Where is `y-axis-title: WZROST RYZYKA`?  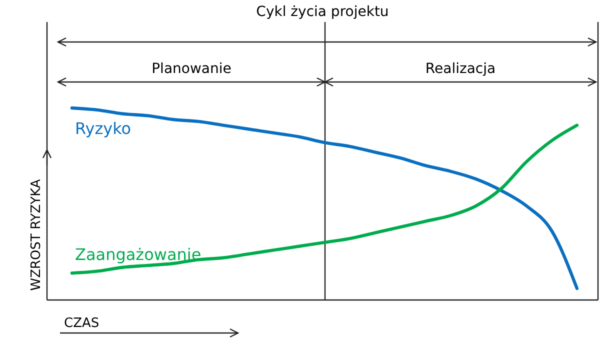
y-axis-title: WZROST RYZYKA is located at coordinates (36, 235).